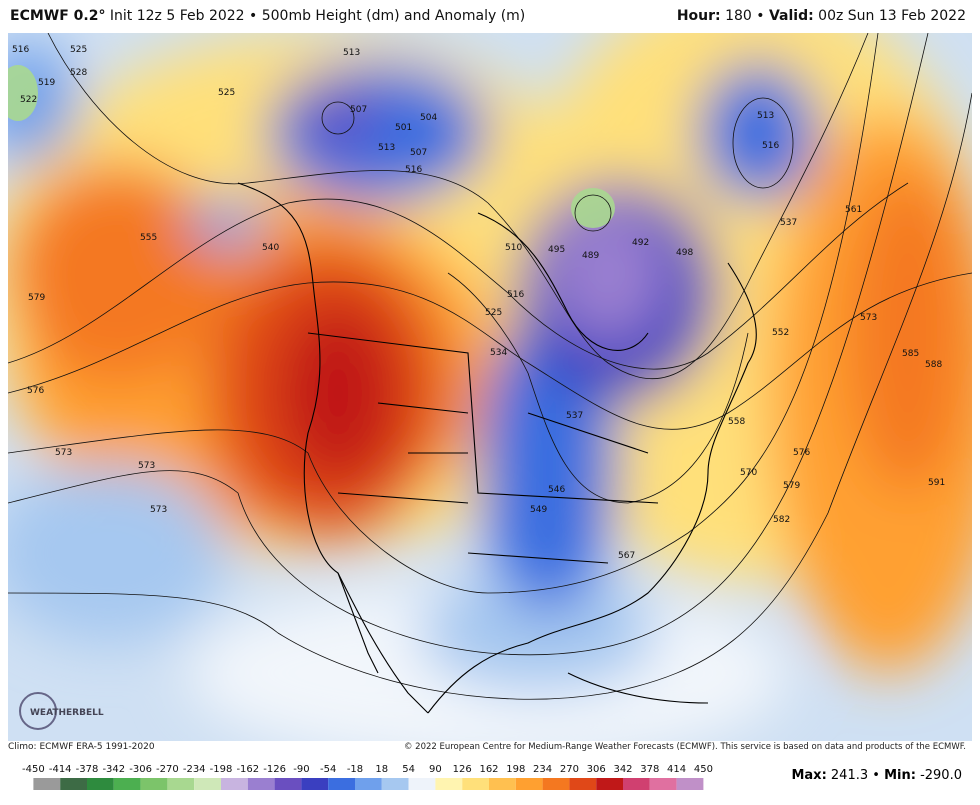 This screenshot has height=805, width=980. I want to click on header-right: Hour: 180 • Valid: 00z Sun 13 Feb 2022, so click(821, 16).